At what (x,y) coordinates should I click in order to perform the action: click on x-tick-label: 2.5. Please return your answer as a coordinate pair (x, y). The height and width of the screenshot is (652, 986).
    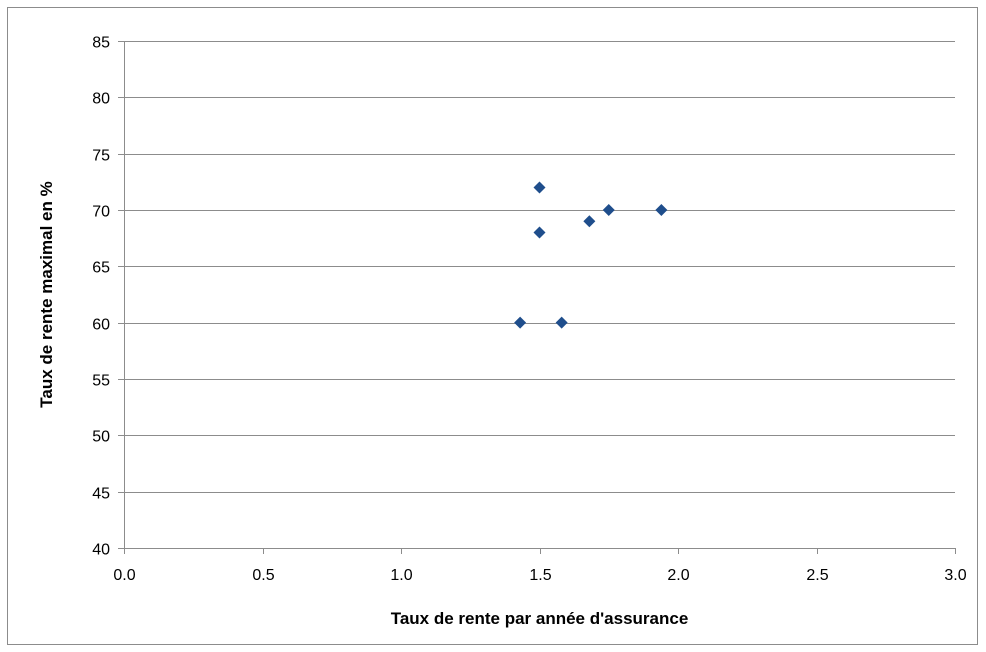
    Looking at the image, I should click on (817, 575).